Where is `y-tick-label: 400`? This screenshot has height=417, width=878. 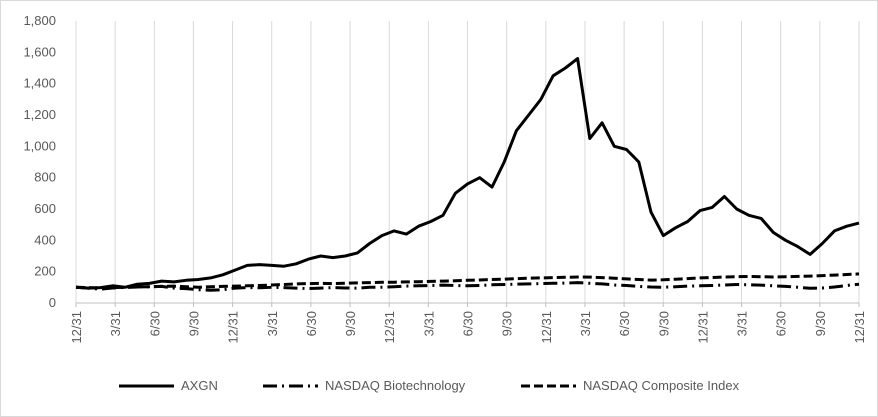
y-tick-label: 400 is located at coordinates (45, 239).